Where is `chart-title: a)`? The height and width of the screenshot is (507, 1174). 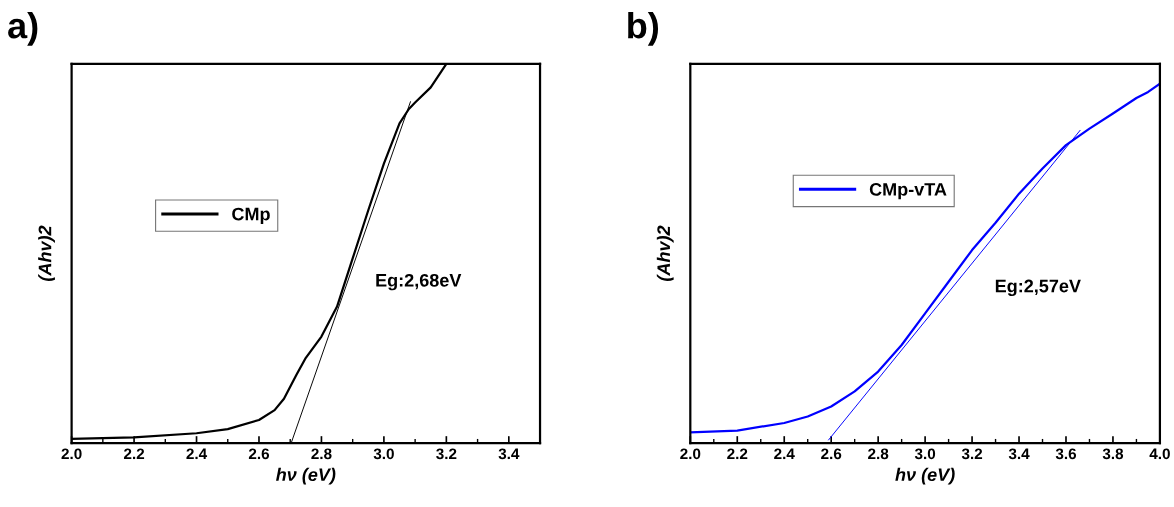
chart-title: a) is located at coordinates (23, 28).